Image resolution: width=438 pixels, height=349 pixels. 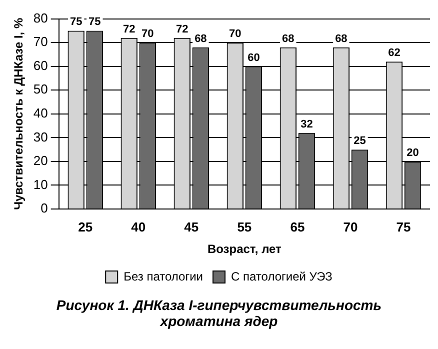 What do you see at coordinates (219, 313) in the screenshot?
I see `text: Рисунок 1. ДНКаза I-гиперчувствительность хроматина ядер` at bounding box center [219, 313].